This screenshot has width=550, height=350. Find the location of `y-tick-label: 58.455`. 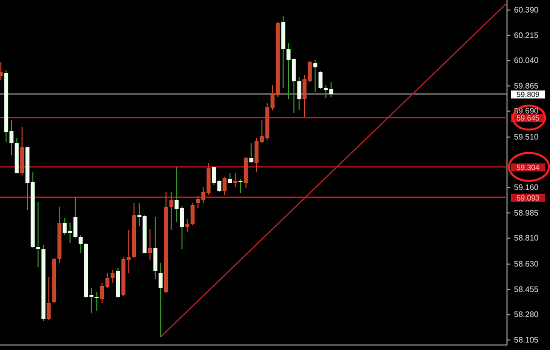

y-tick-label: 58.455 is located at coordinates (527, 289).